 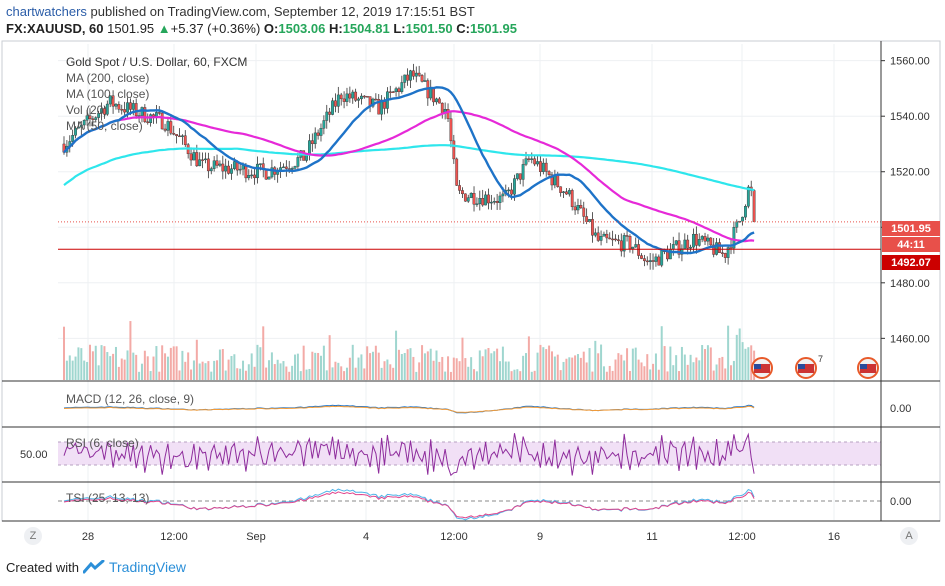 What do you see at coordinates (910, 62) in the screenshot?
I see `price-tick-label-5: 1560.00` at bounding box center [910, 62].